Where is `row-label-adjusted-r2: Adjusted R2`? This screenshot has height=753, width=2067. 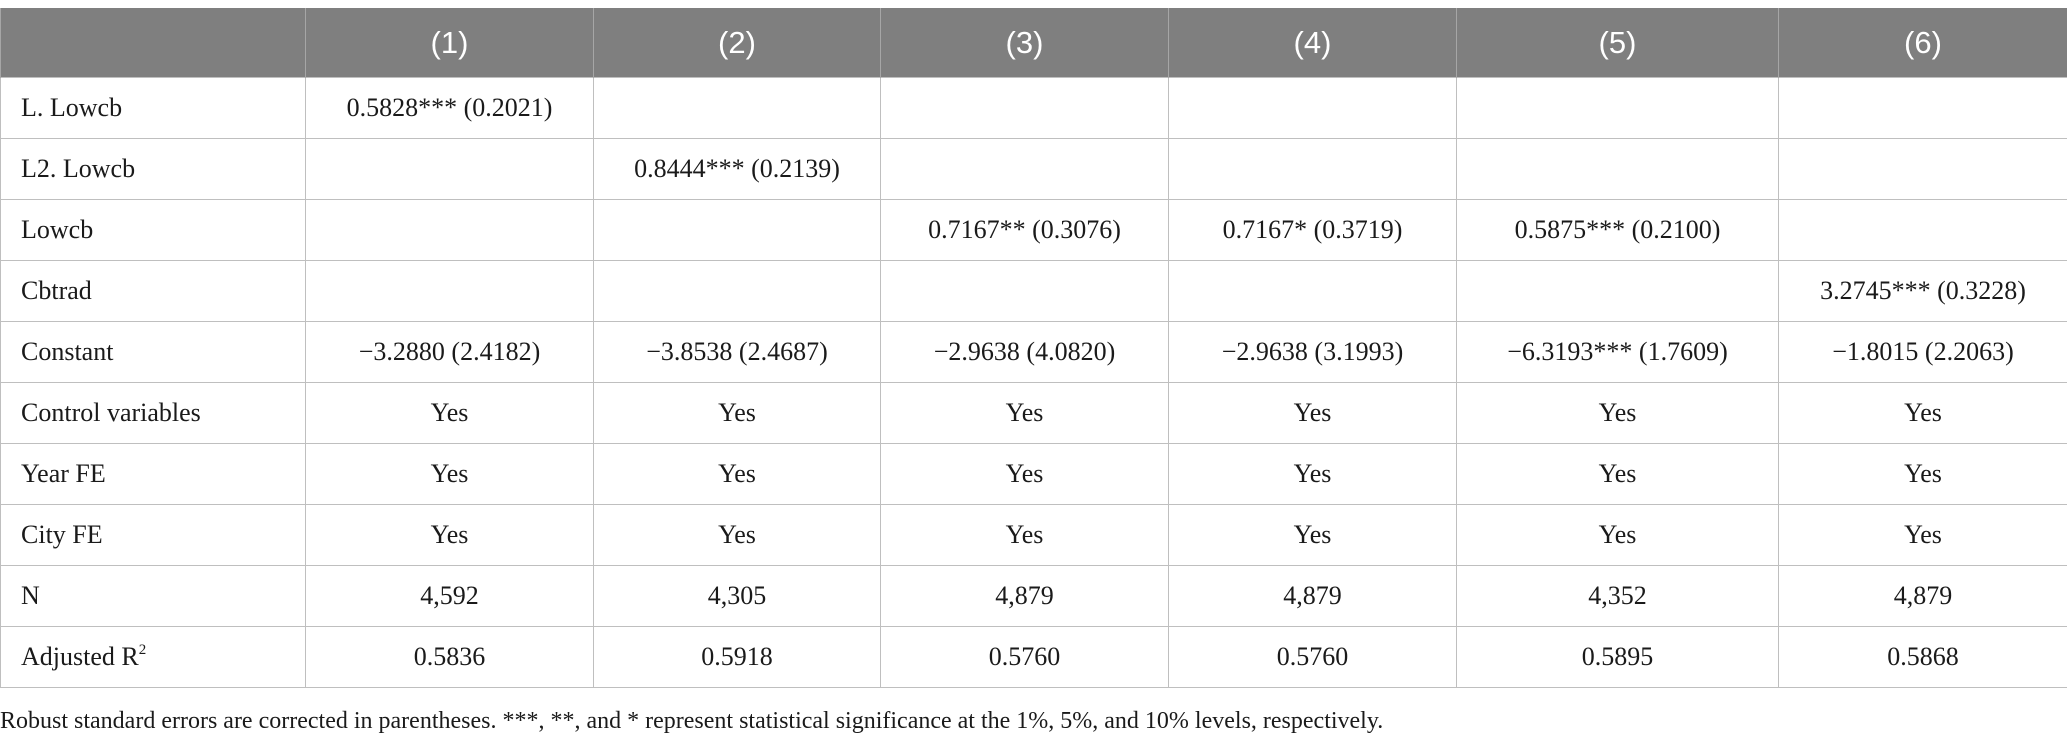
row-label-adjusted-r2: Adjusted R2 is located at coordinates (153, 657).